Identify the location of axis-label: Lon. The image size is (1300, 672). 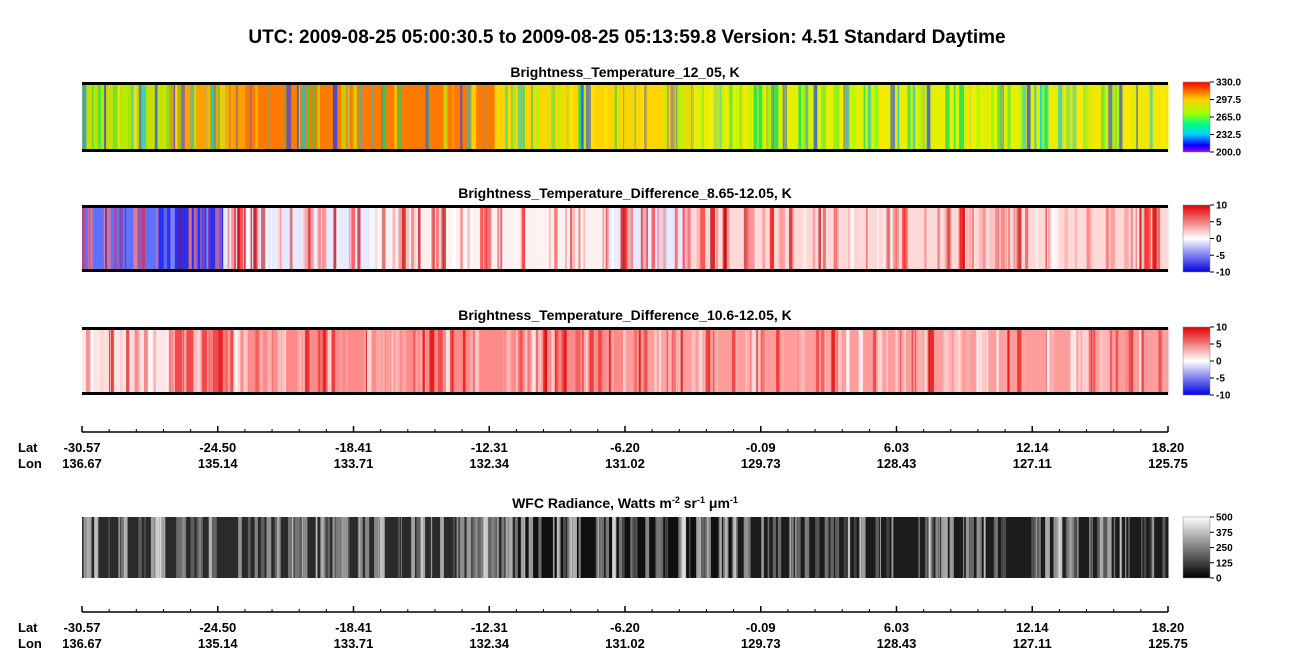
(30, 643).